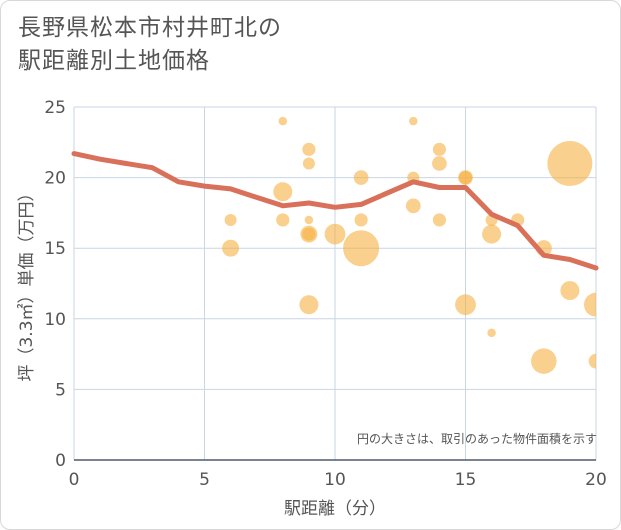 This screenshot has width=621, height=530. What do you see at coordinates (74, 480) in the screenshot?
I see `x-tick-label: 0` at bounding box center [74, 480].